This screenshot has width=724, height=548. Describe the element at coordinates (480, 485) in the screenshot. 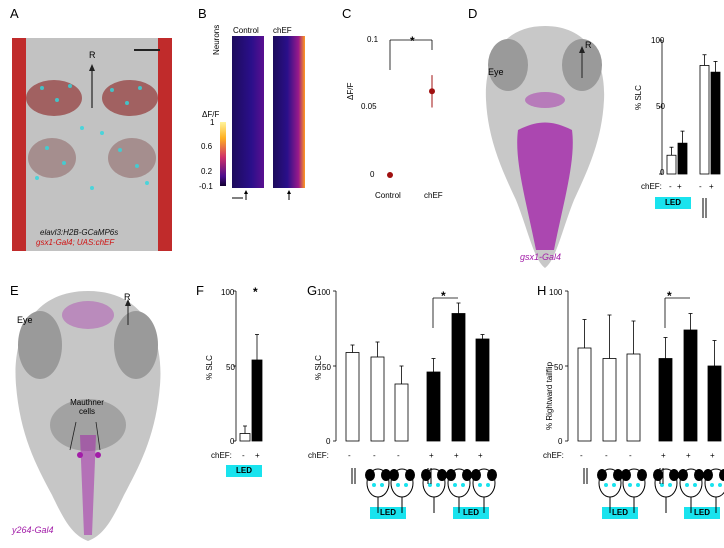

I see `panel-g-fish-icon-4-dot-l` at that location.